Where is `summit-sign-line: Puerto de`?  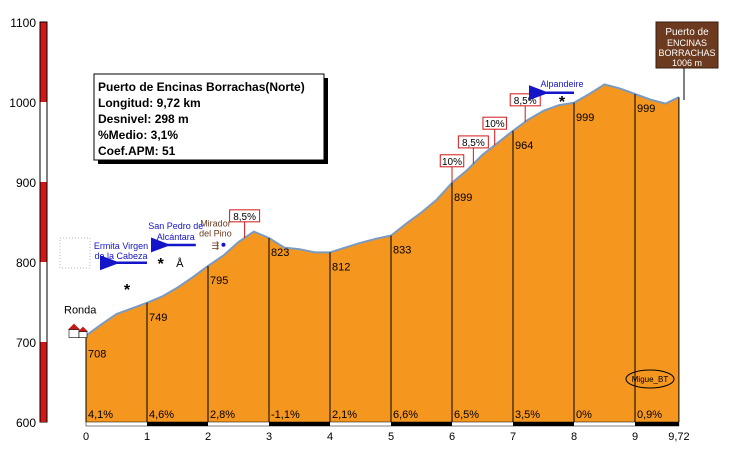
summit-sign-line: Puerto de is located at coordinates (687, 32).